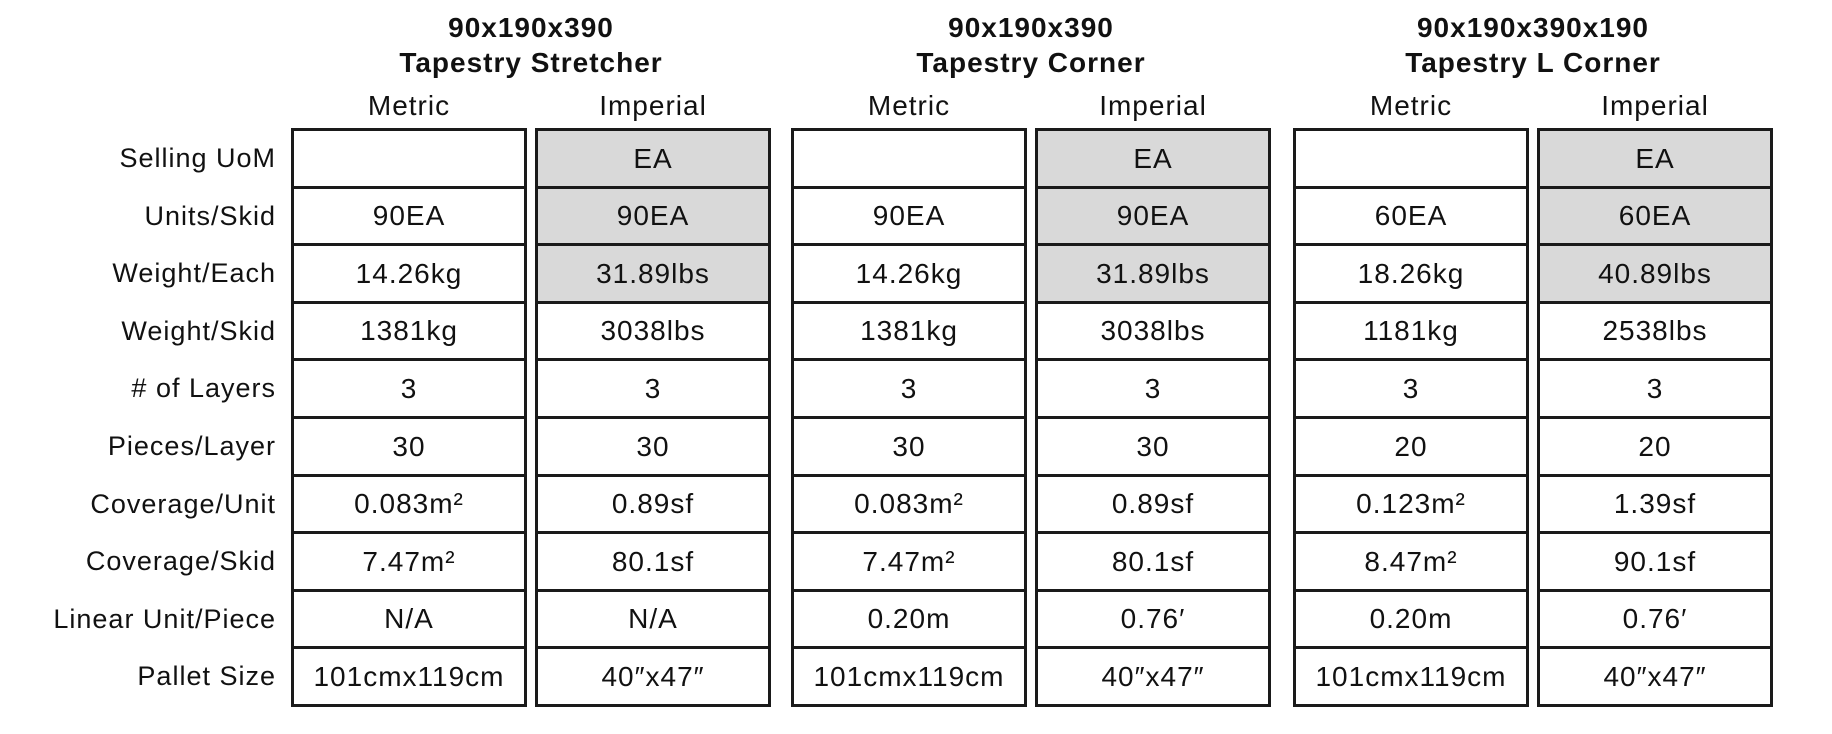 Image resolution: width=1832 pixels, height=734 pixels. Describe the element at coordinates (183, 503) in the screenshot. I see `row-label: Coverage/Unit` at that location.